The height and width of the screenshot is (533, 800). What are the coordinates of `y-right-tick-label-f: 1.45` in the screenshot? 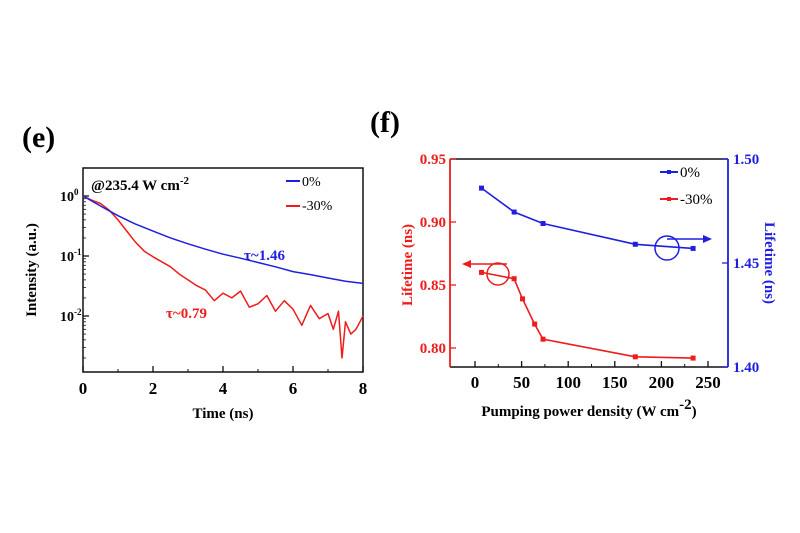 It's located at (746, 264).